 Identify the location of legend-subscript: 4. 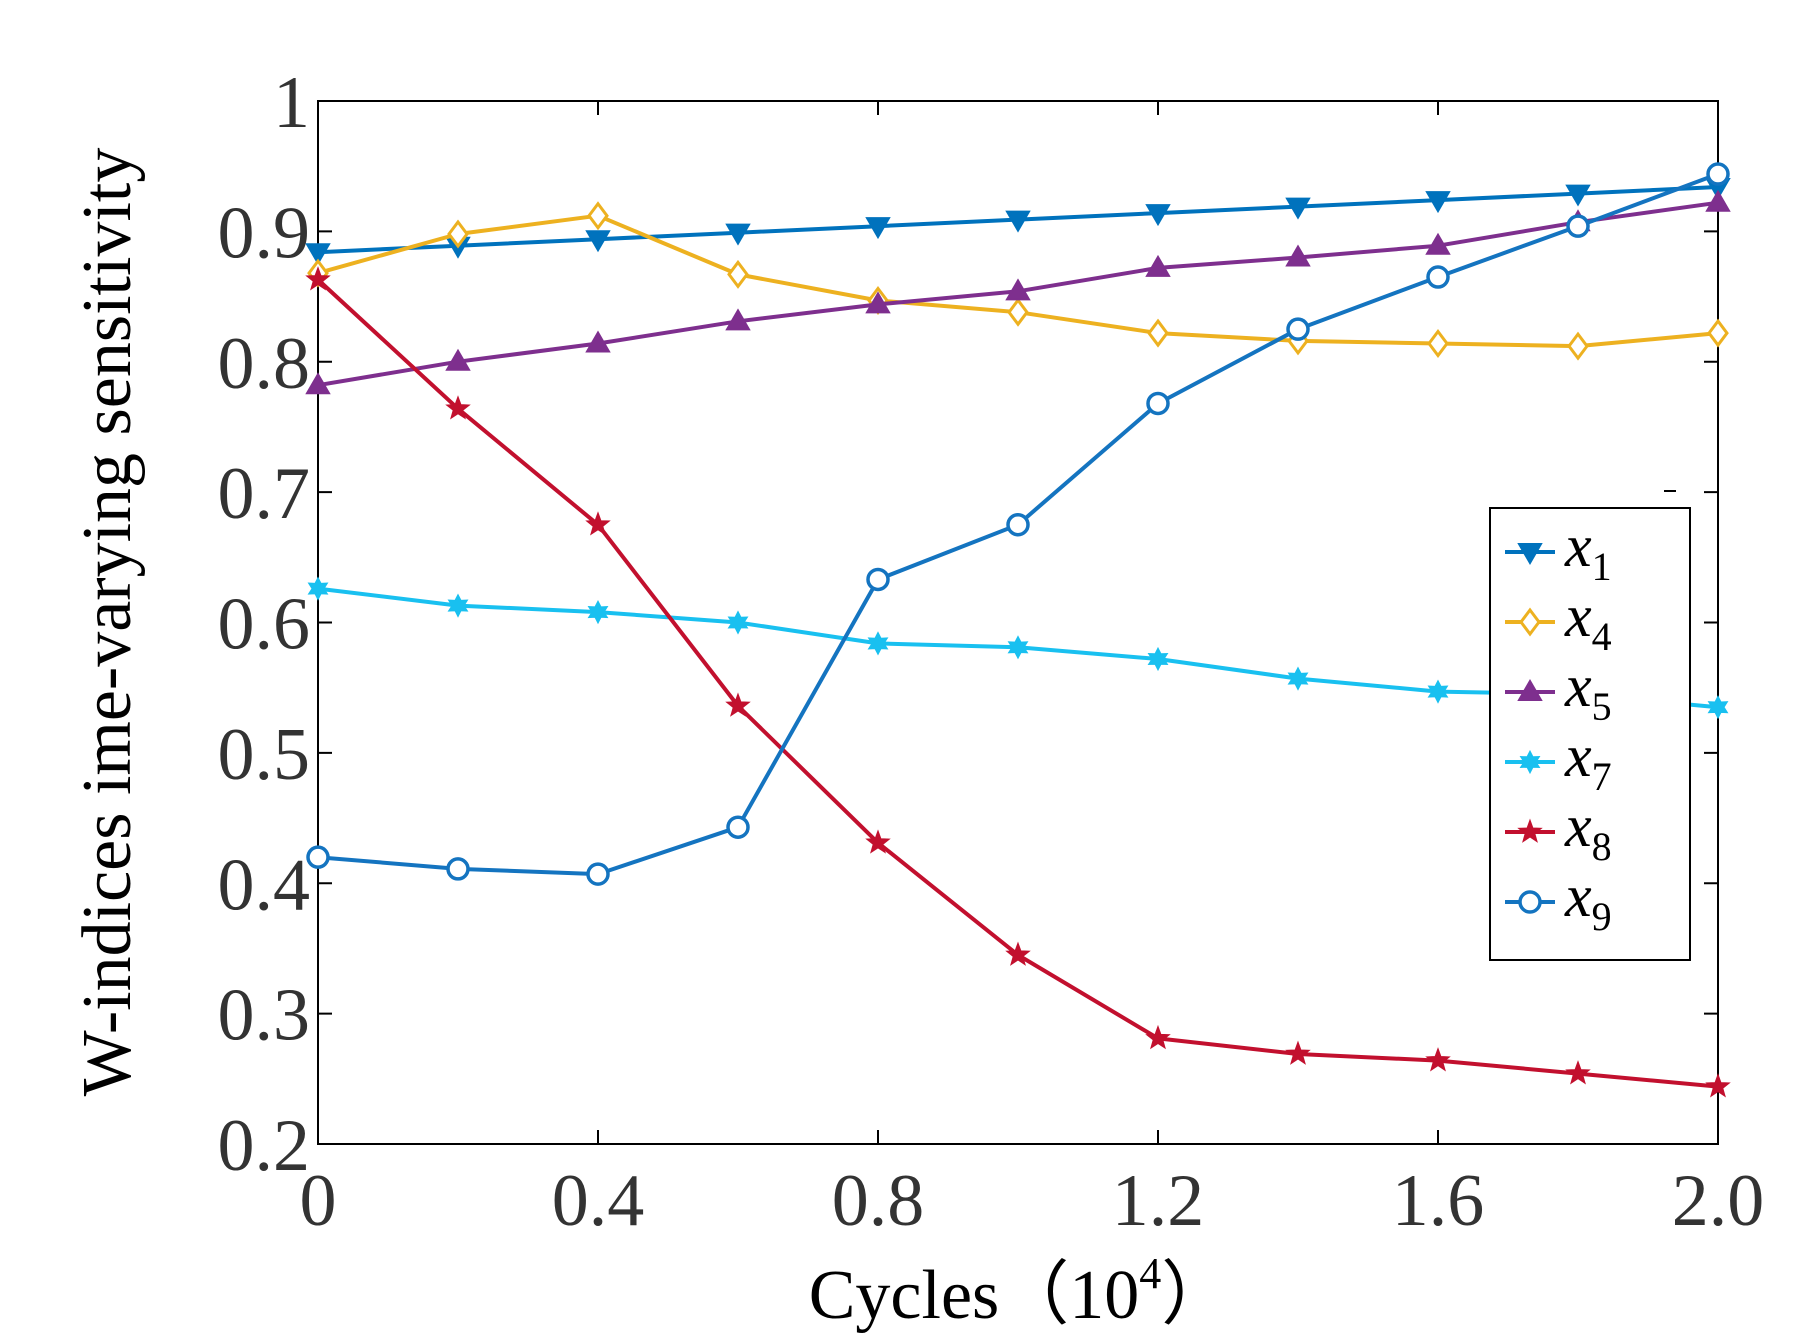
(1602, 636).